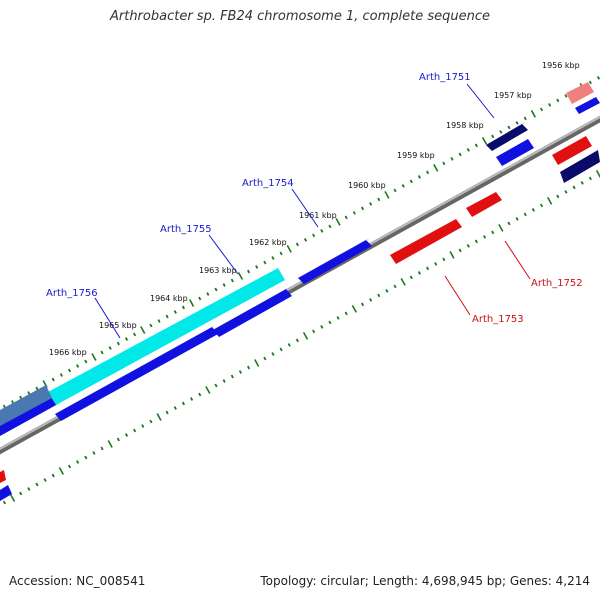 The image size is (600, 600). What do you see at coordinates (186, 229) in the screenshot?
I see `gene-label-arth-1755: Arth_1755` at bounding box center [186, 229].